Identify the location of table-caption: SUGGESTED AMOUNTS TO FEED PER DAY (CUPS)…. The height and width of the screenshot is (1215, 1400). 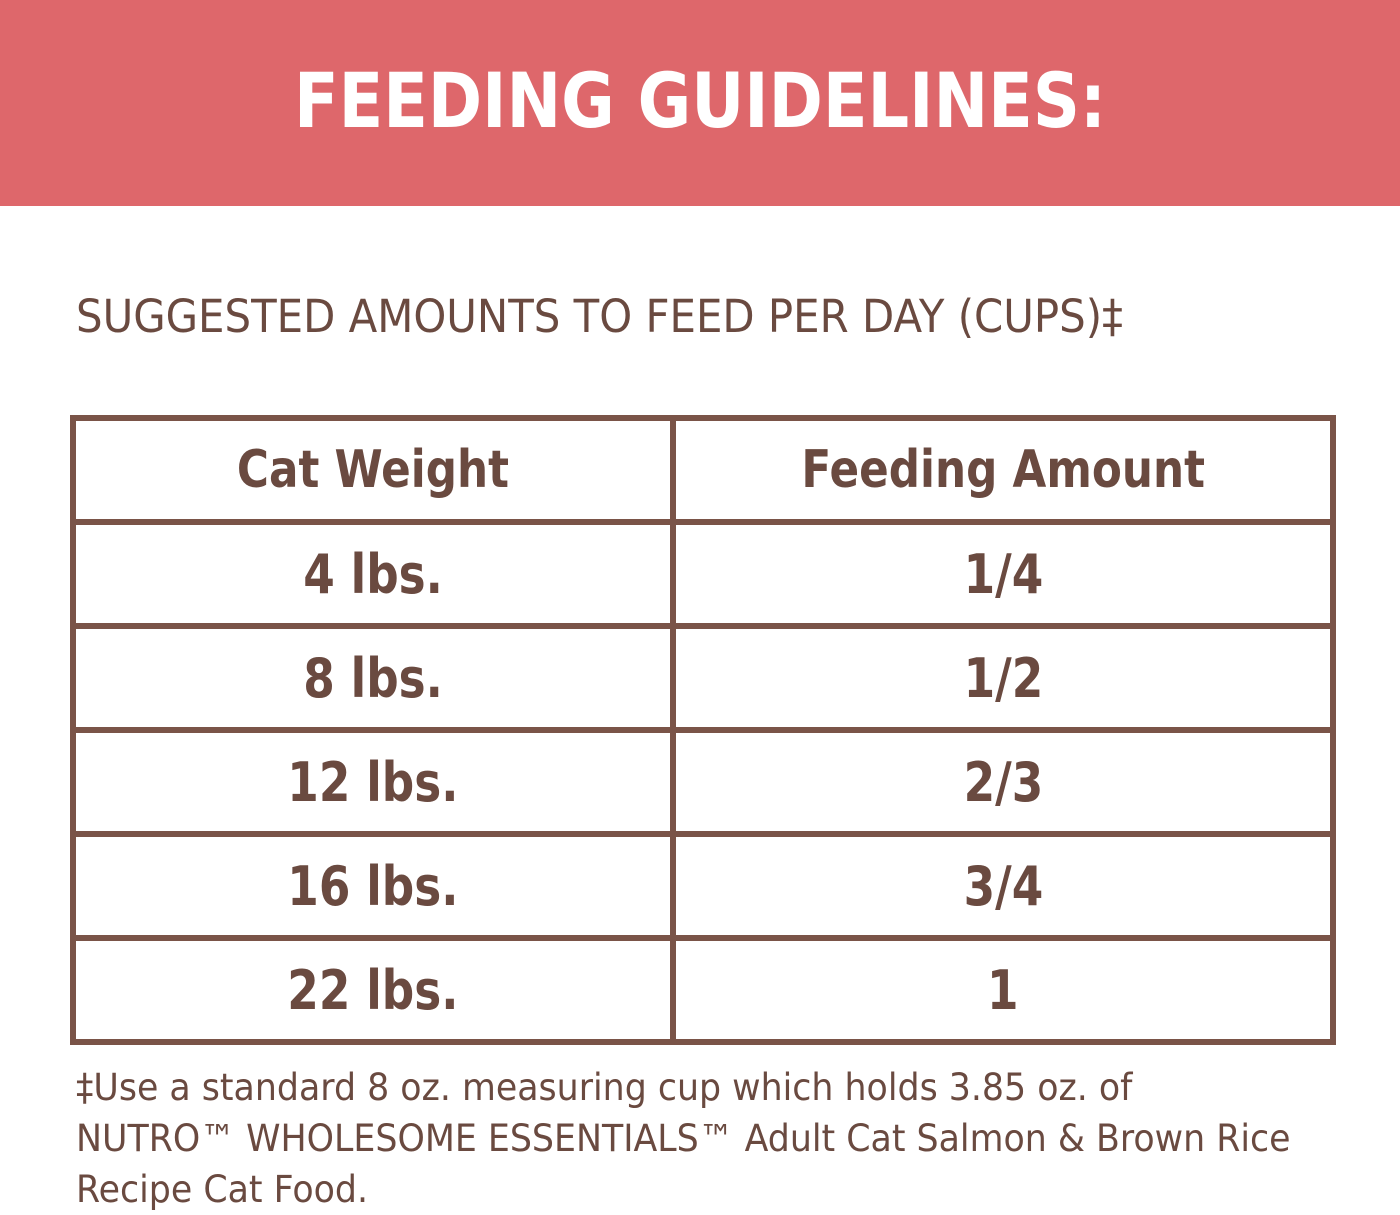
(599, 316).